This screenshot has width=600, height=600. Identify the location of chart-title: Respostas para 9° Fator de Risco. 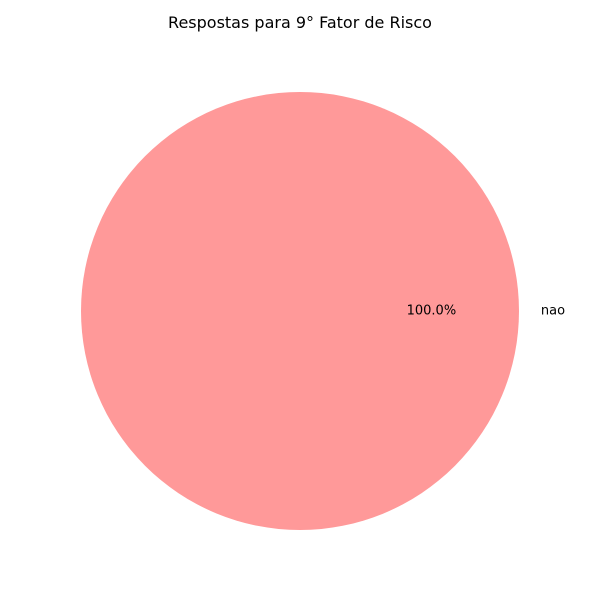
(300, 22).